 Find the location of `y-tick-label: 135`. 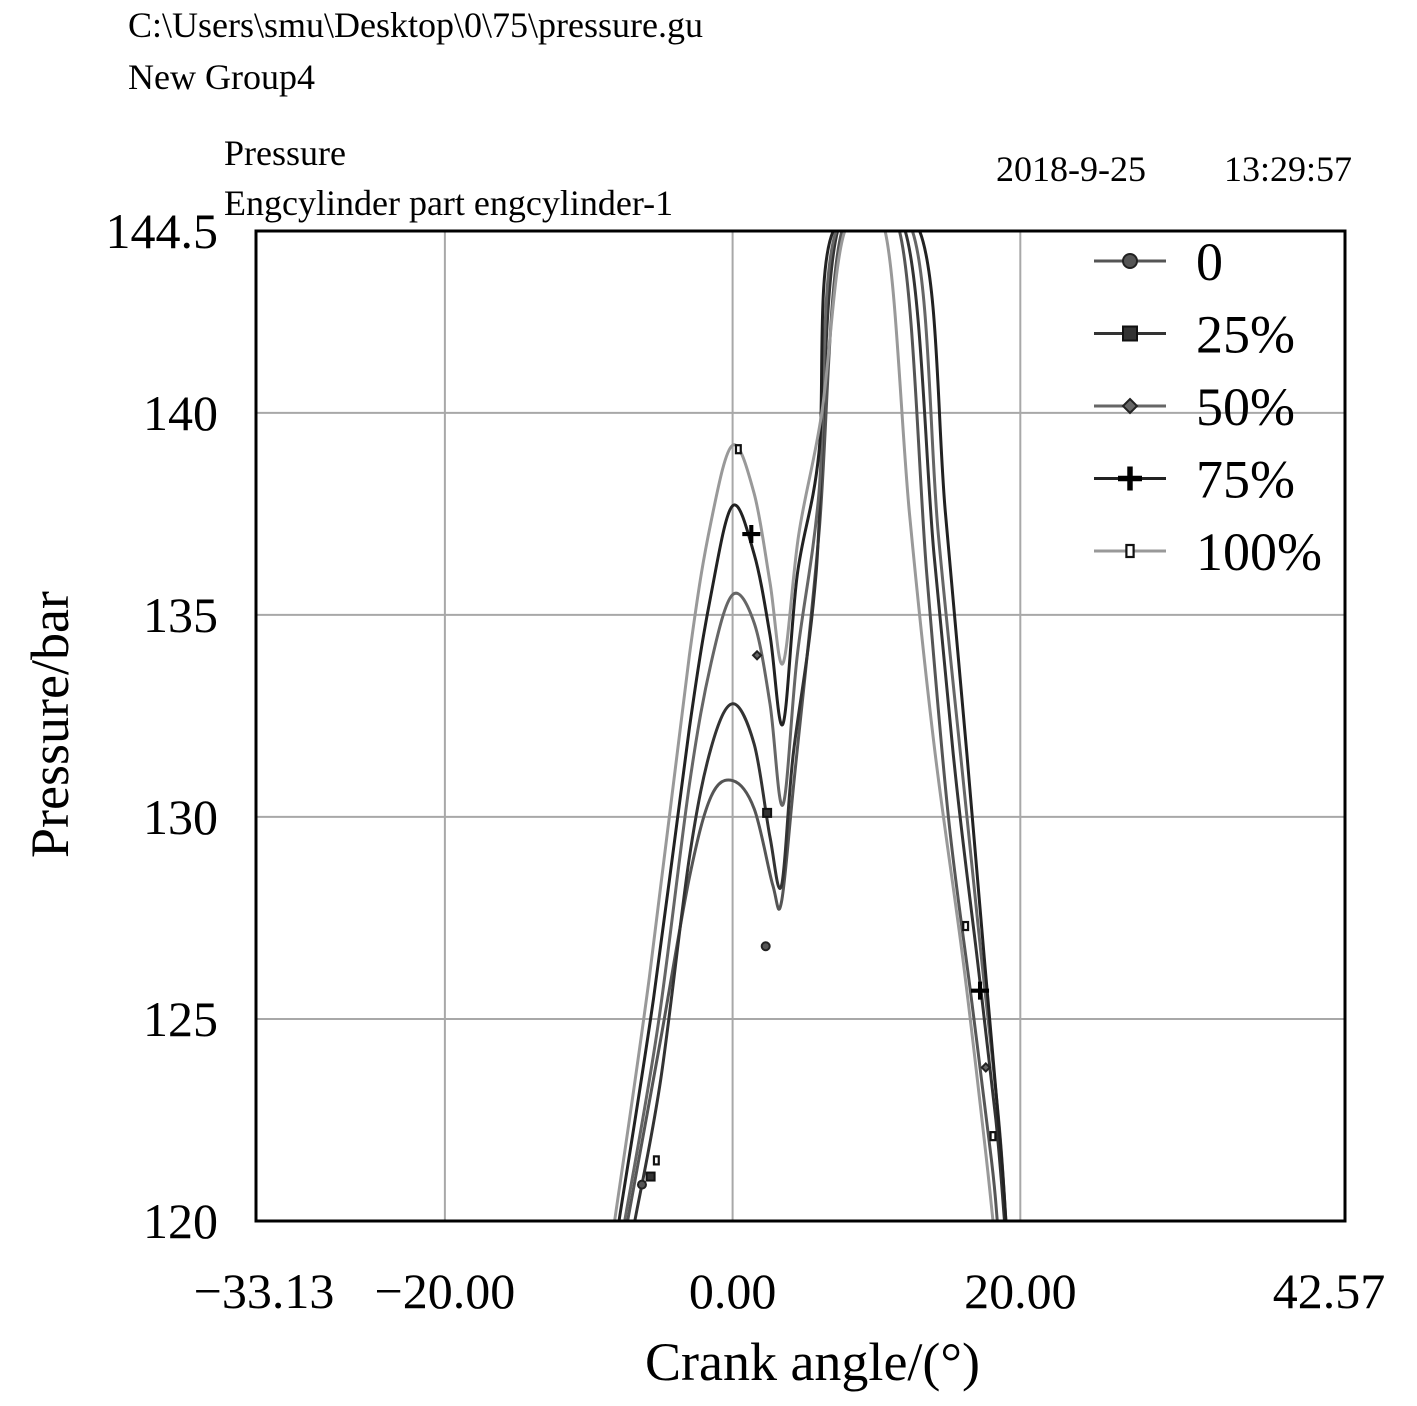

y-tick-label: 135 is located at coordinates (180, 615).